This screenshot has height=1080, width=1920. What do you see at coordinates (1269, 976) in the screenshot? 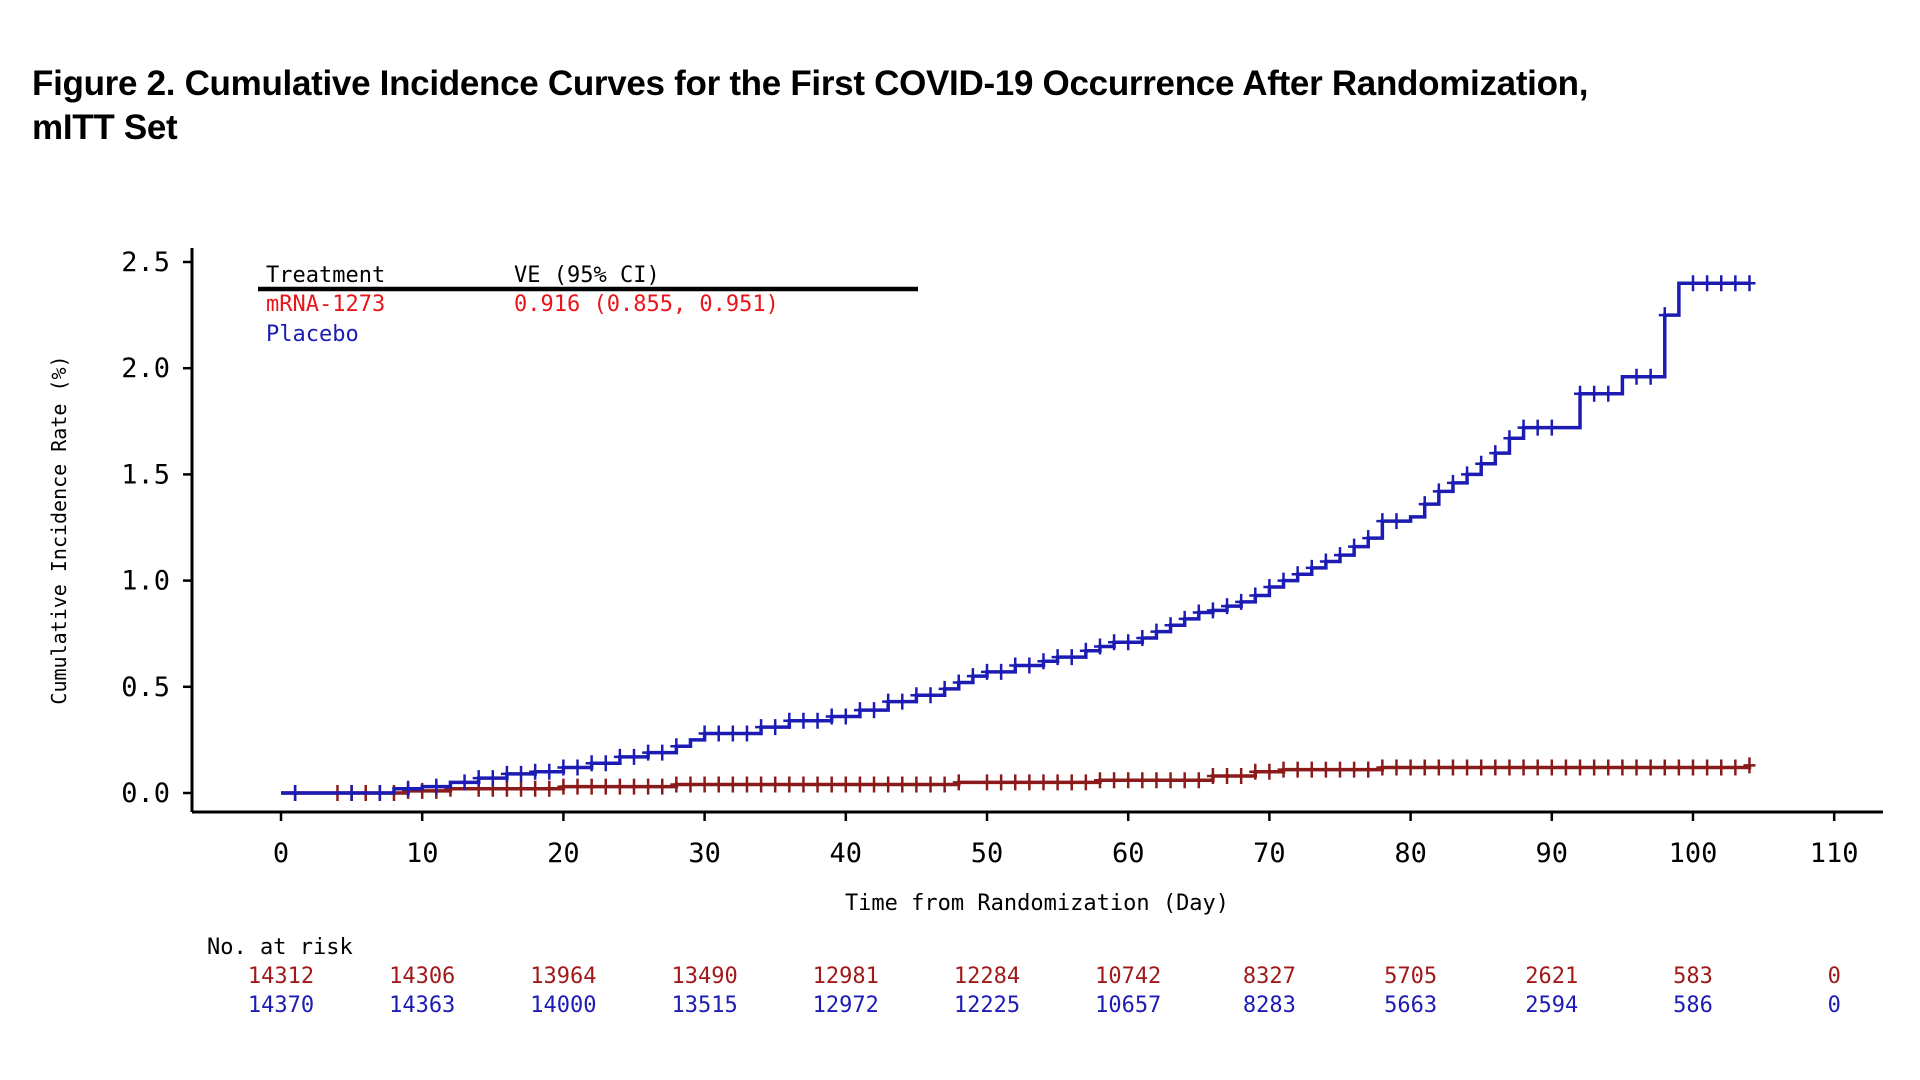
I see `at-risk-value-mrna-1273: 8327` at bounding box center [1269, 976].